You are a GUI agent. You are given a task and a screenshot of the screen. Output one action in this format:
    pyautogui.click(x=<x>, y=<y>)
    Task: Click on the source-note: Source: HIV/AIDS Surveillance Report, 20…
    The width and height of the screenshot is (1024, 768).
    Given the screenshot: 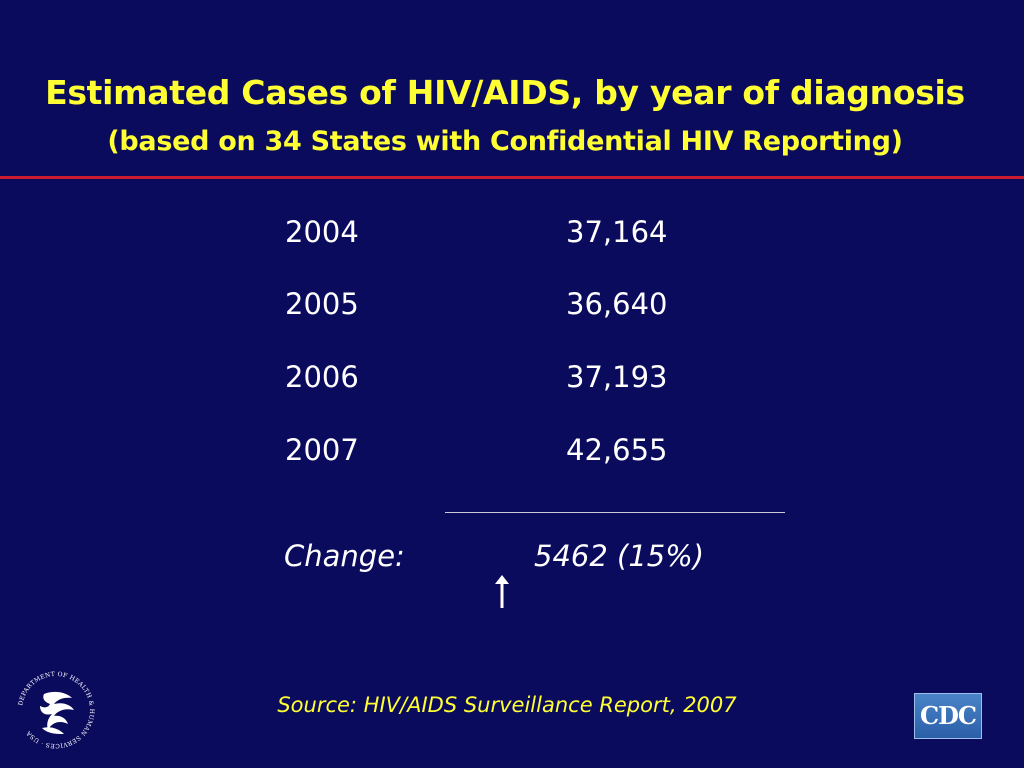 What is the action you would take?
    pyautogui.click(x=507, y=705)
    